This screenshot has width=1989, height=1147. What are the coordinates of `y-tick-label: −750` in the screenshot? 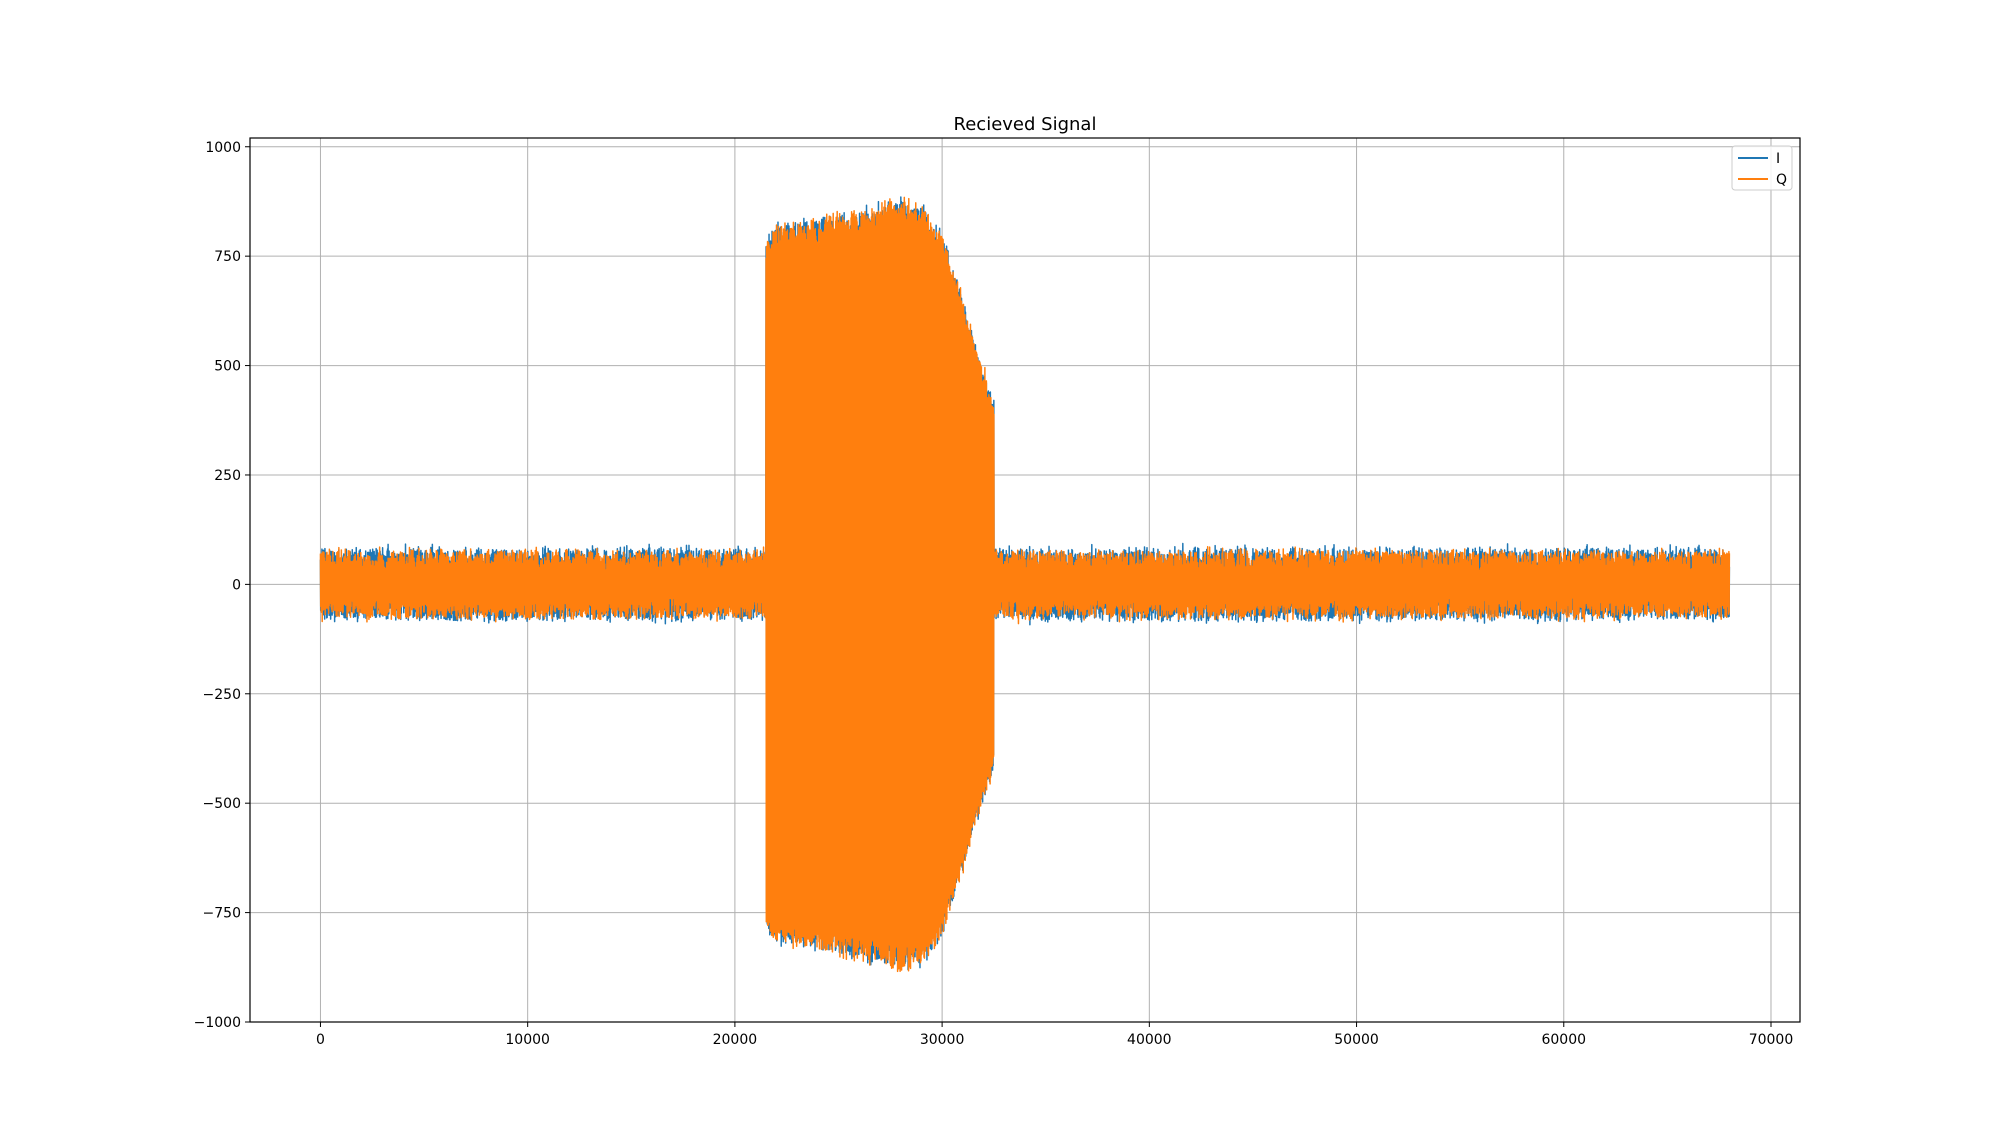 It's located at (222, 914).